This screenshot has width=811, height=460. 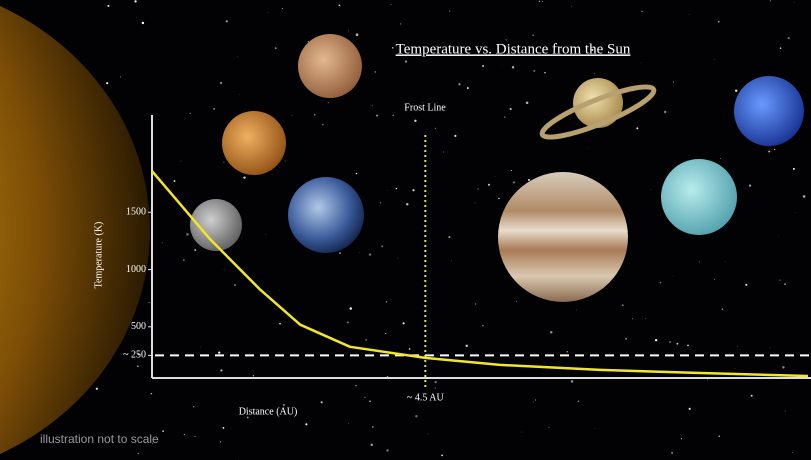 What do you see at coordinates (136, 212) in the screenshot?
I see `y-tick-label: 1500` at bounding box center [136, 212].